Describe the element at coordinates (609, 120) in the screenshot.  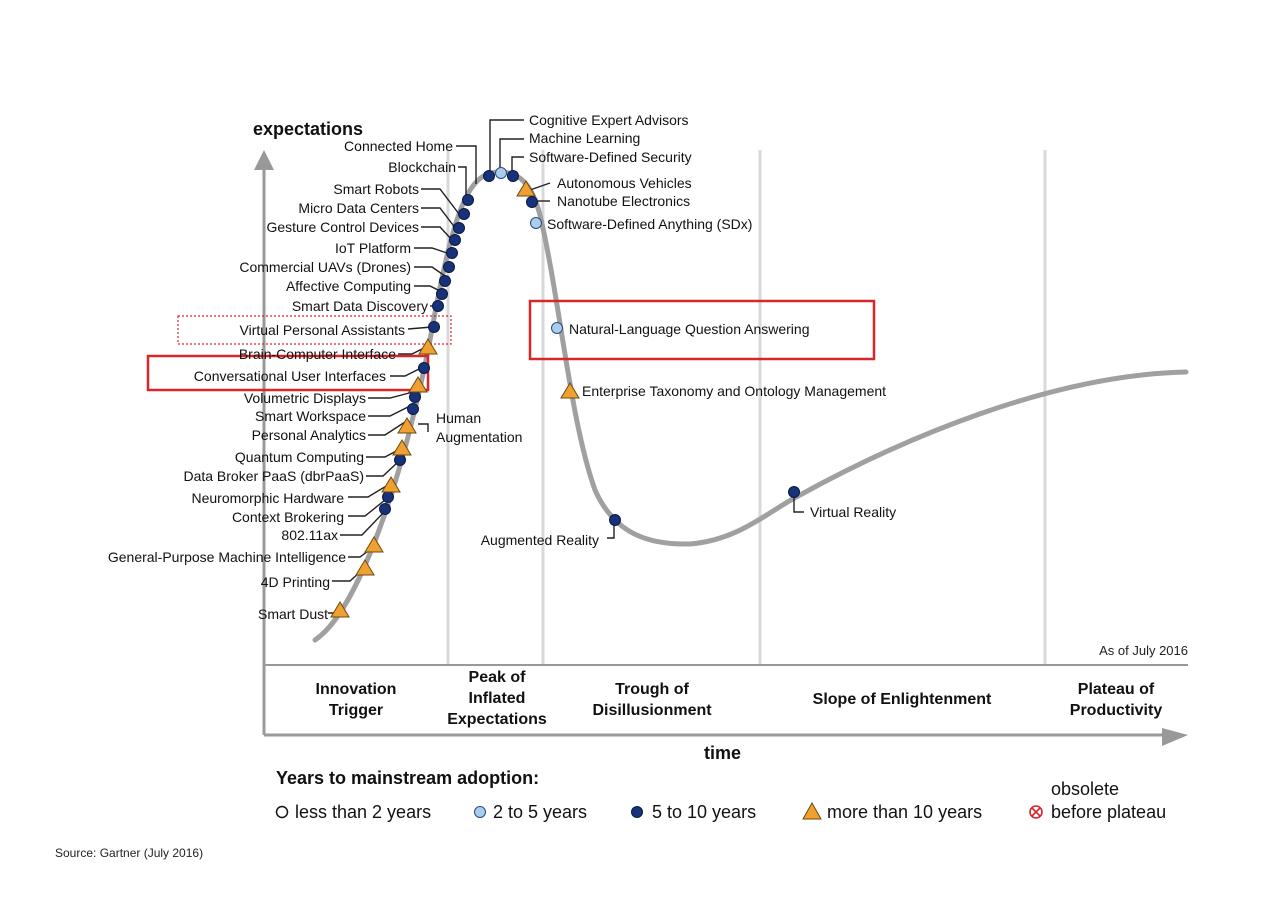
I see `tech-label: Cognitive Expert Advisors` at that location.